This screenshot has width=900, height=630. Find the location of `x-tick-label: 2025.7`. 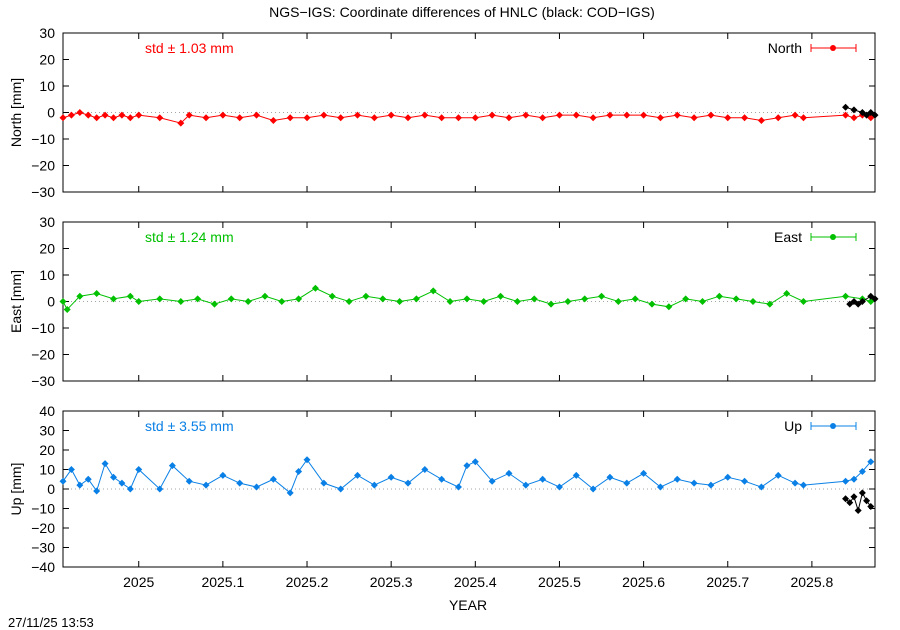

x-tick-label: 2025.7 is located at coordinates (727, 582).